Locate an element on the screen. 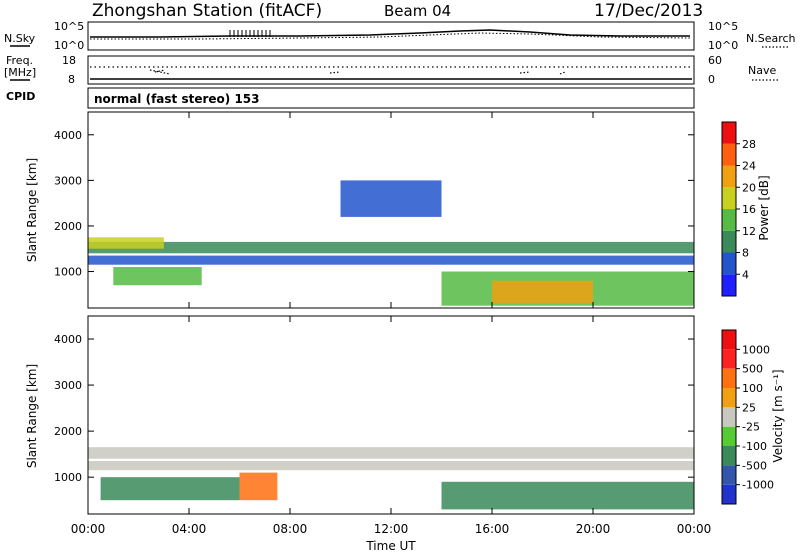  cpid-panel: normal (fast stereo) 153 is located at coordinates (391, 98).